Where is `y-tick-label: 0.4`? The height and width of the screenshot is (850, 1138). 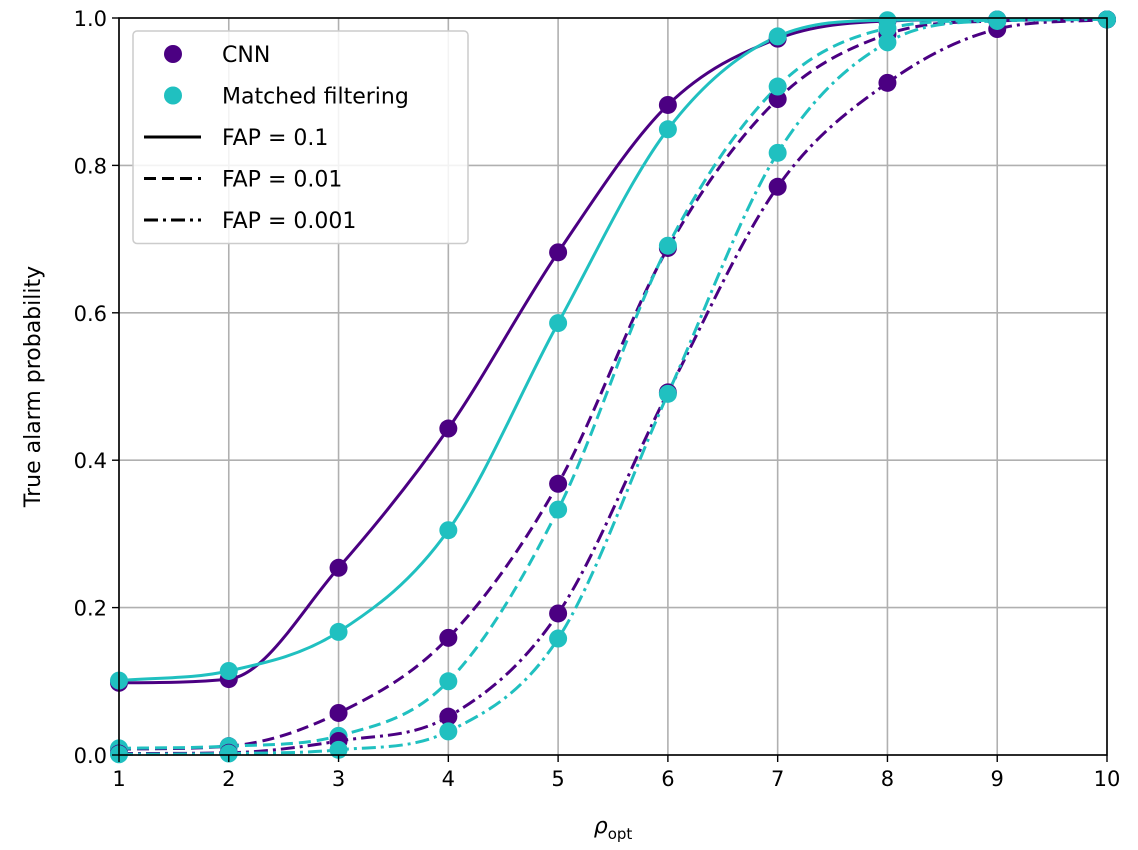 y-tick-label: 0.4 is located at coordinates (90, 461).